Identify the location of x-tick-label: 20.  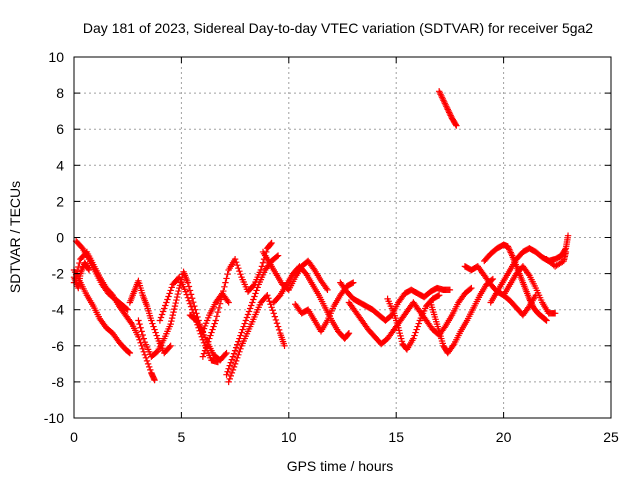
(504, 437).